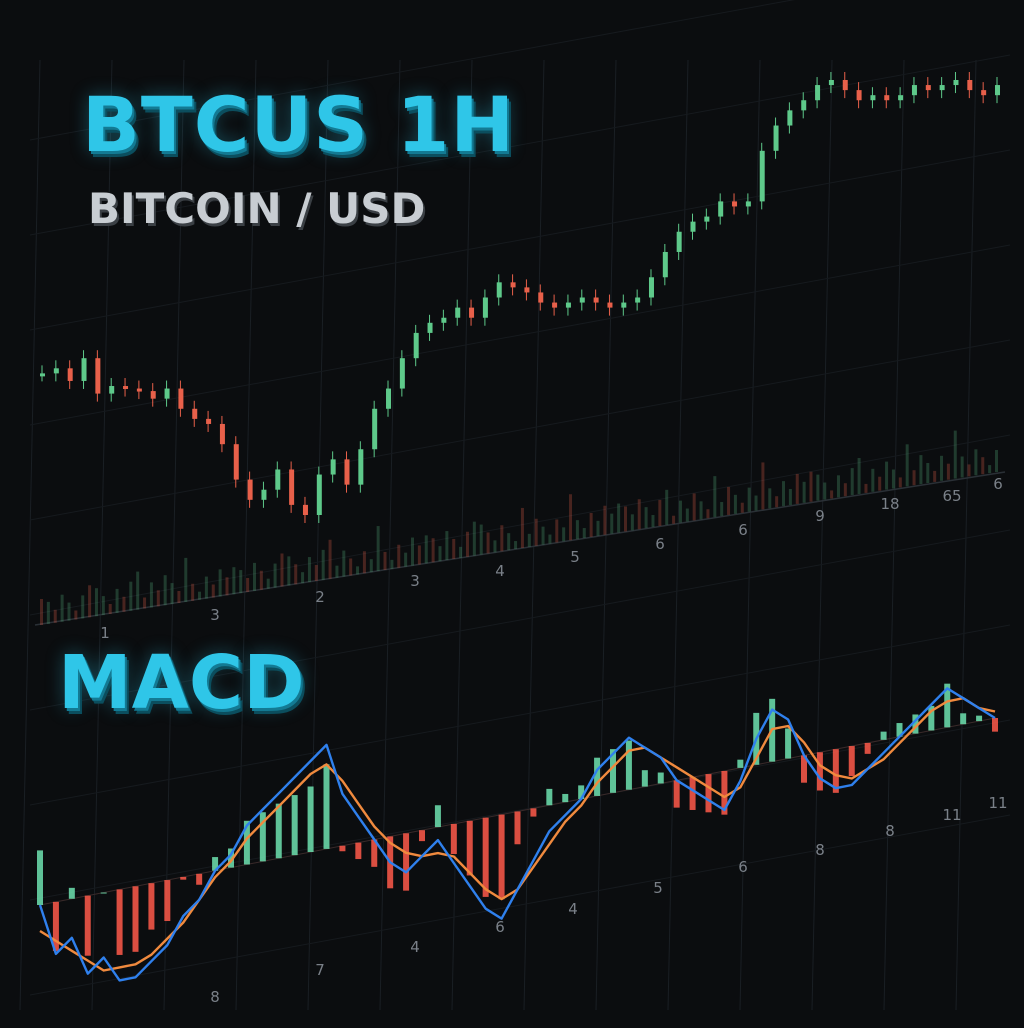  What do you see at coordinates (660, 544) in the screenshot?
I see `price-x-tick: 6` at bounding box center [660, 544].